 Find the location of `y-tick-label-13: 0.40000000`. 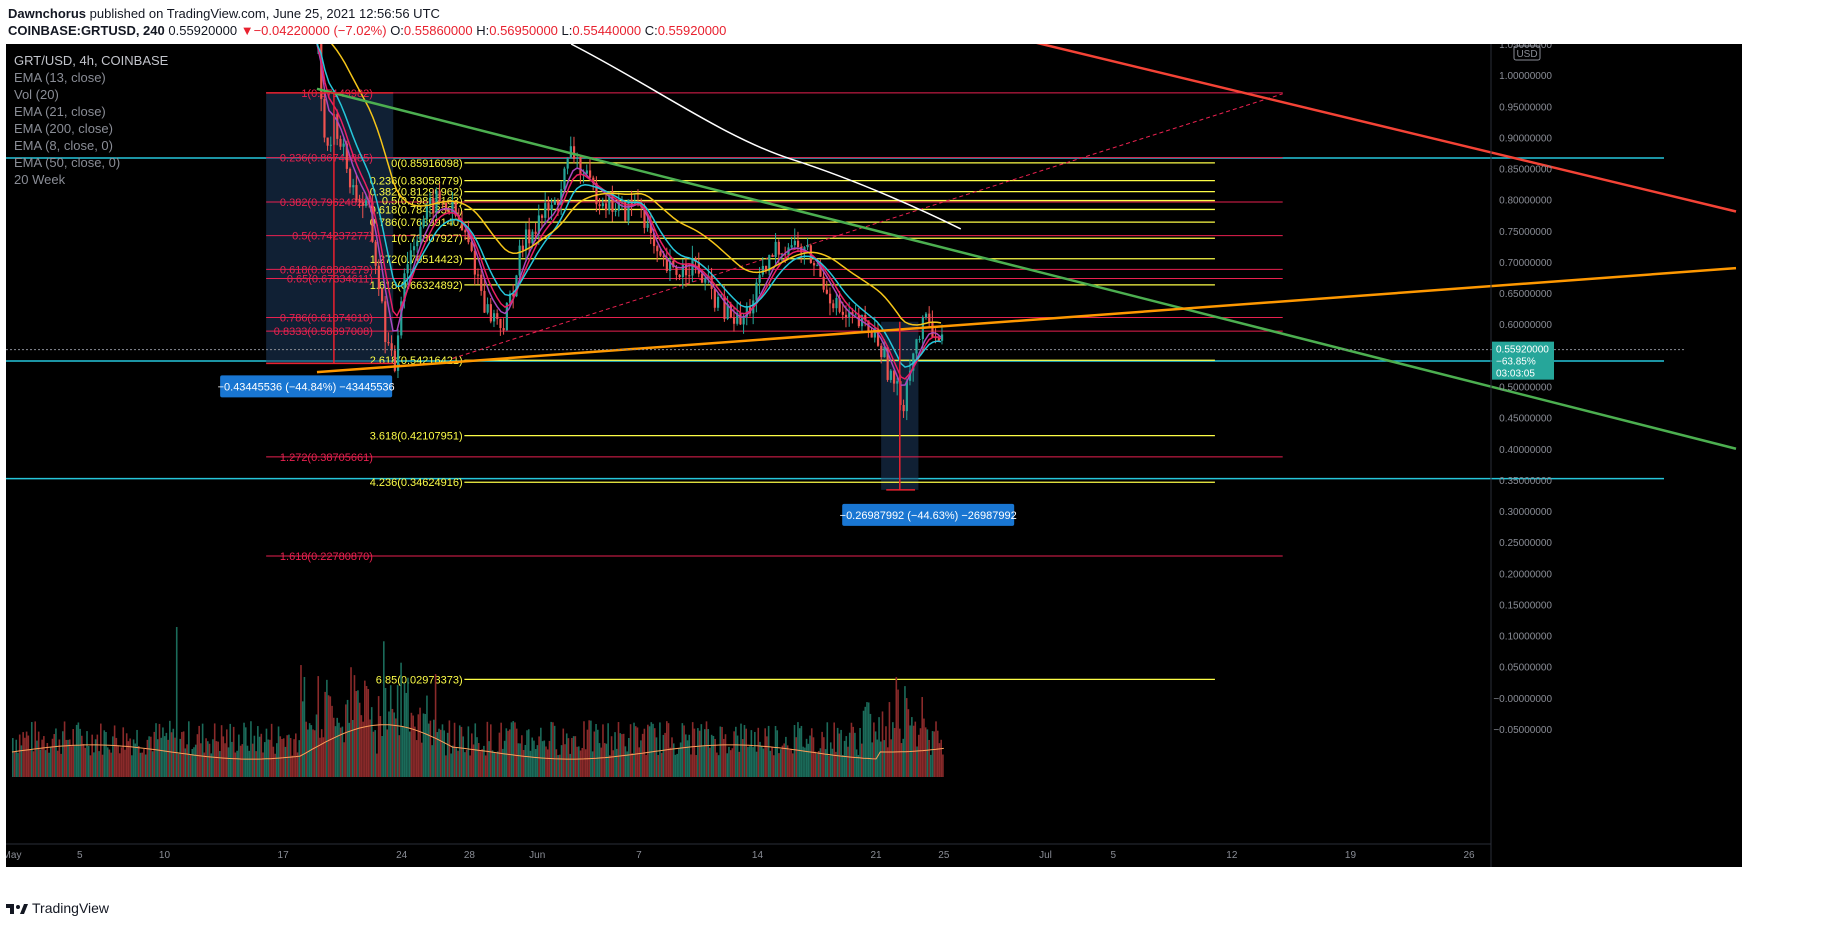

y-tick-label-13: 0.40000000 is located at coordinates (1525, 450).